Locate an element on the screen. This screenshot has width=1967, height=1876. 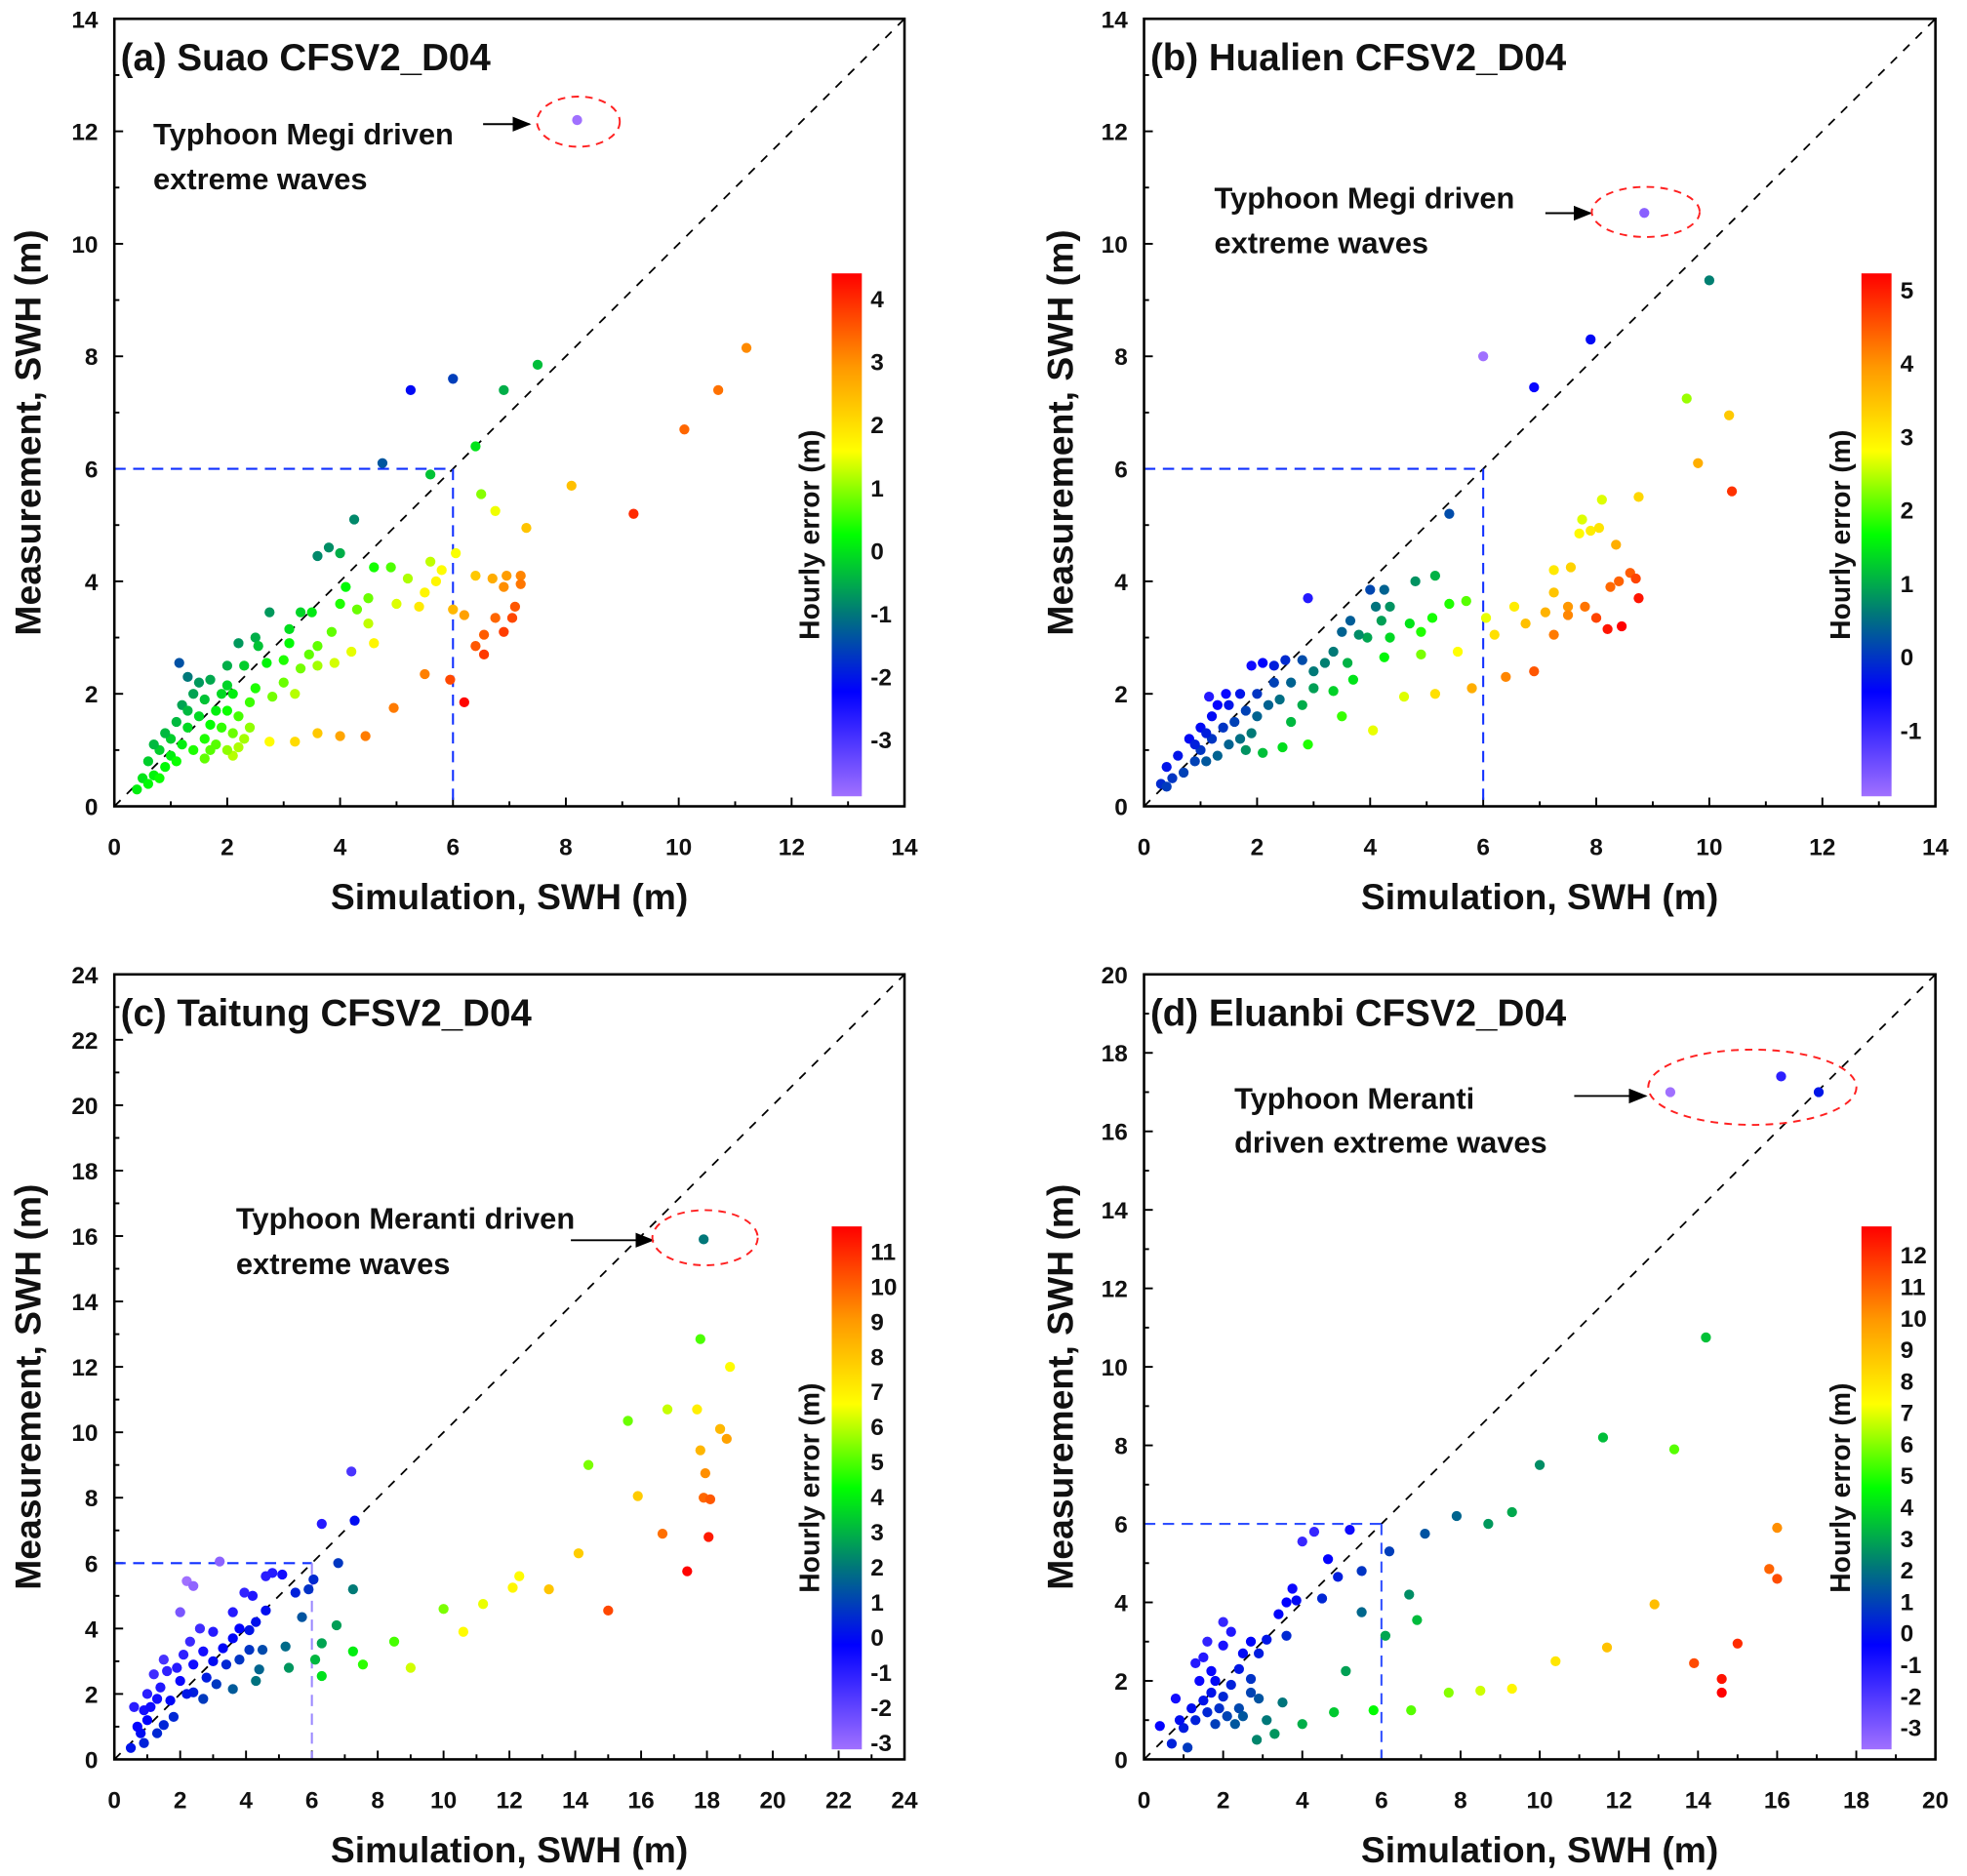
colorbar-tick-label: -1 is located at coordinates (881, 615).